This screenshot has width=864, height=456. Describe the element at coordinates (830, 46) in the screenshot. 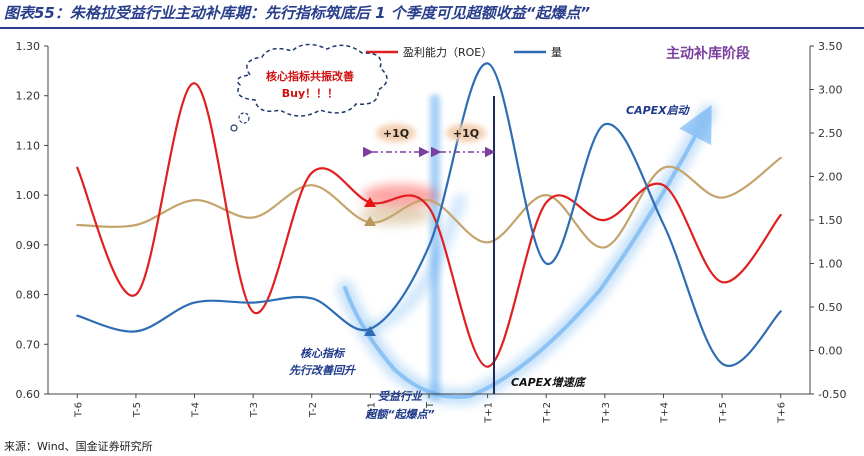

I see `right-tick-label: 3.50` at that location.